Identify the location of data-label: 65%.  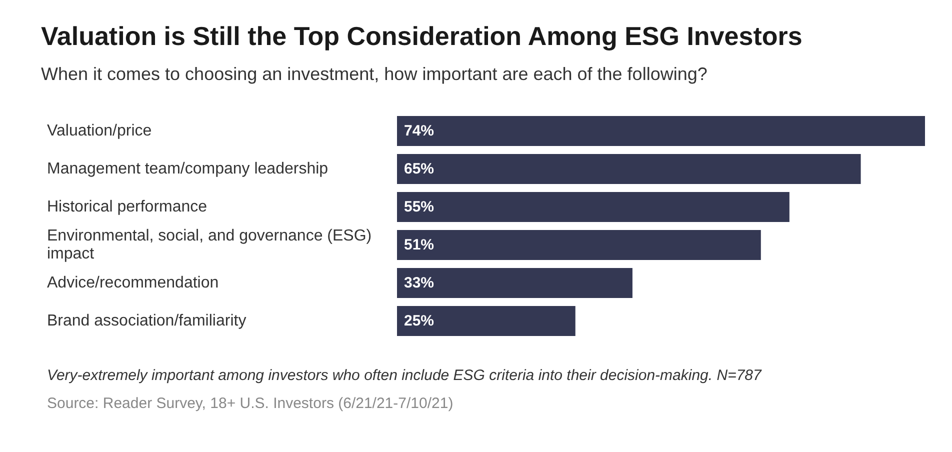
(419, 169).